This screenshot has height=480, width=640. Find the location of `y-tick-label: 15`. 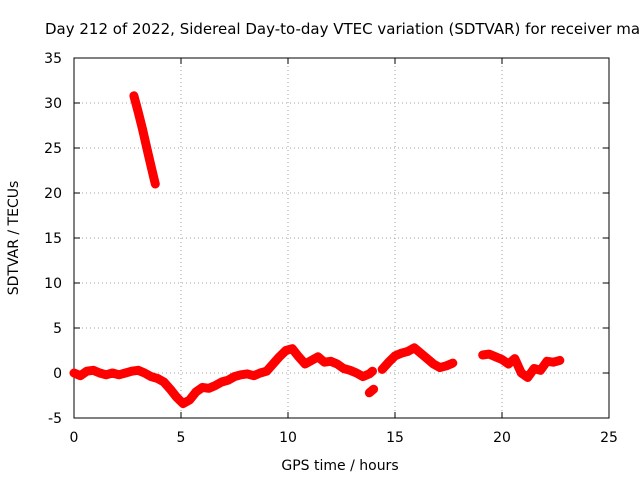

y-tick-label: 15 is located at coordinates (53, 239).